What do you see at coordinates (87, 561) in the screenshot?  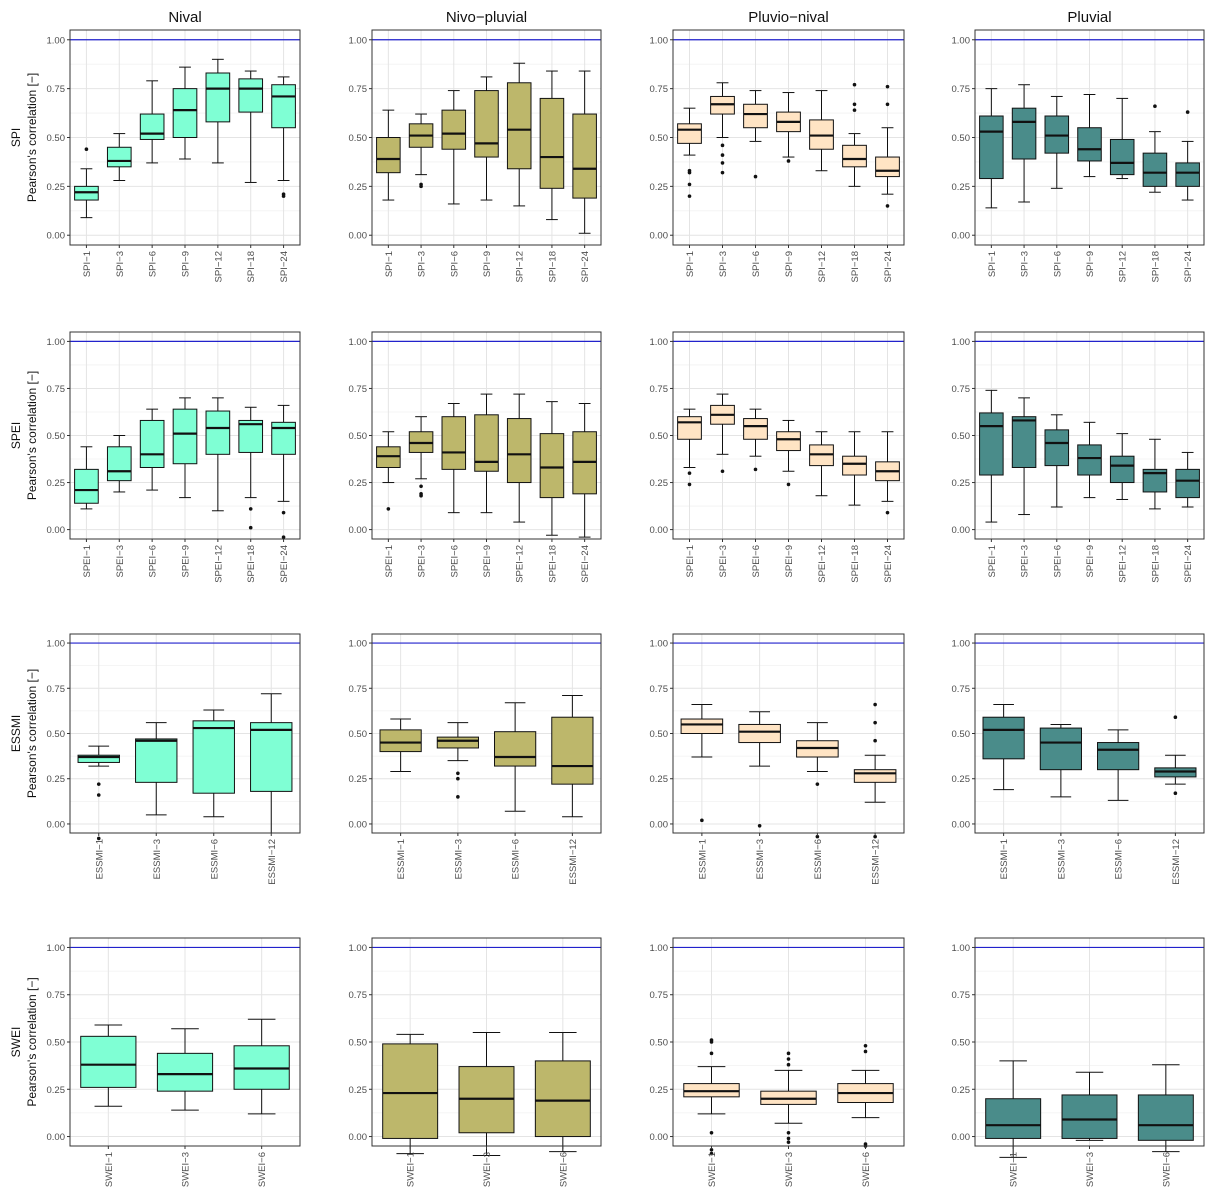 I see `x-tick-label: SPEI−1` at bounding box center [87, 561].